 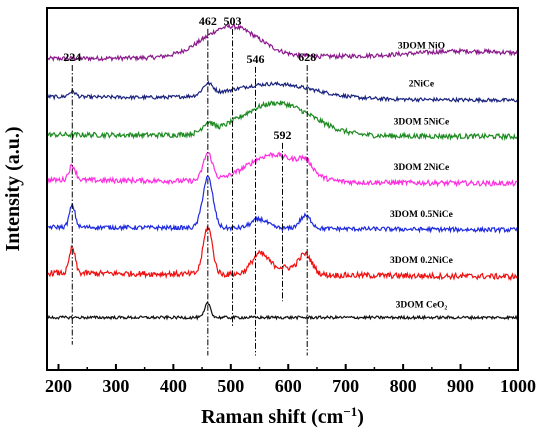 What do you see at coordinates (230, 386) in the screenshot?
I see `x-tick-label: 500` at bounding box center [230, 386].